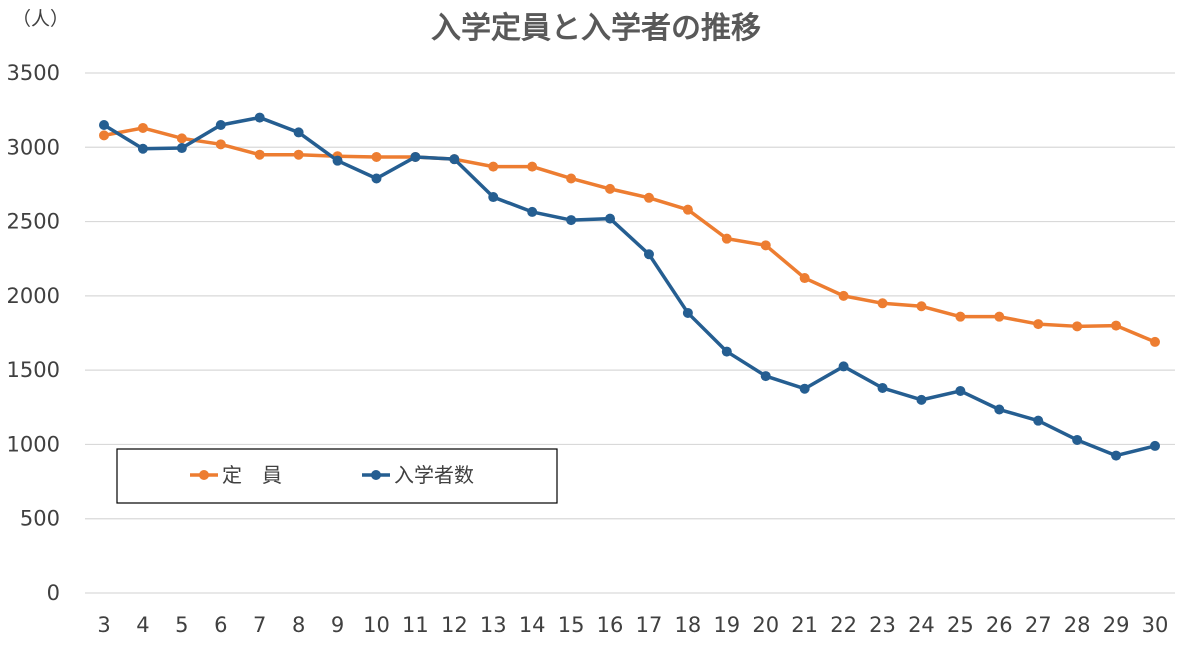 This screenshot has width=1198, height=647. I want to click on x-tick-label: 23, so click(882, 625).